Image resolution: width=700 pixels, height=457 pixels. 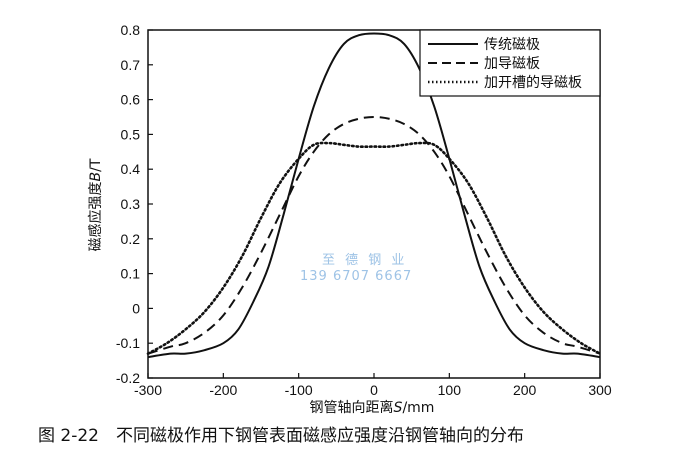 I want to click on legend-label-dotted: 加开槽的导磁板, so click(x=533, y=83).